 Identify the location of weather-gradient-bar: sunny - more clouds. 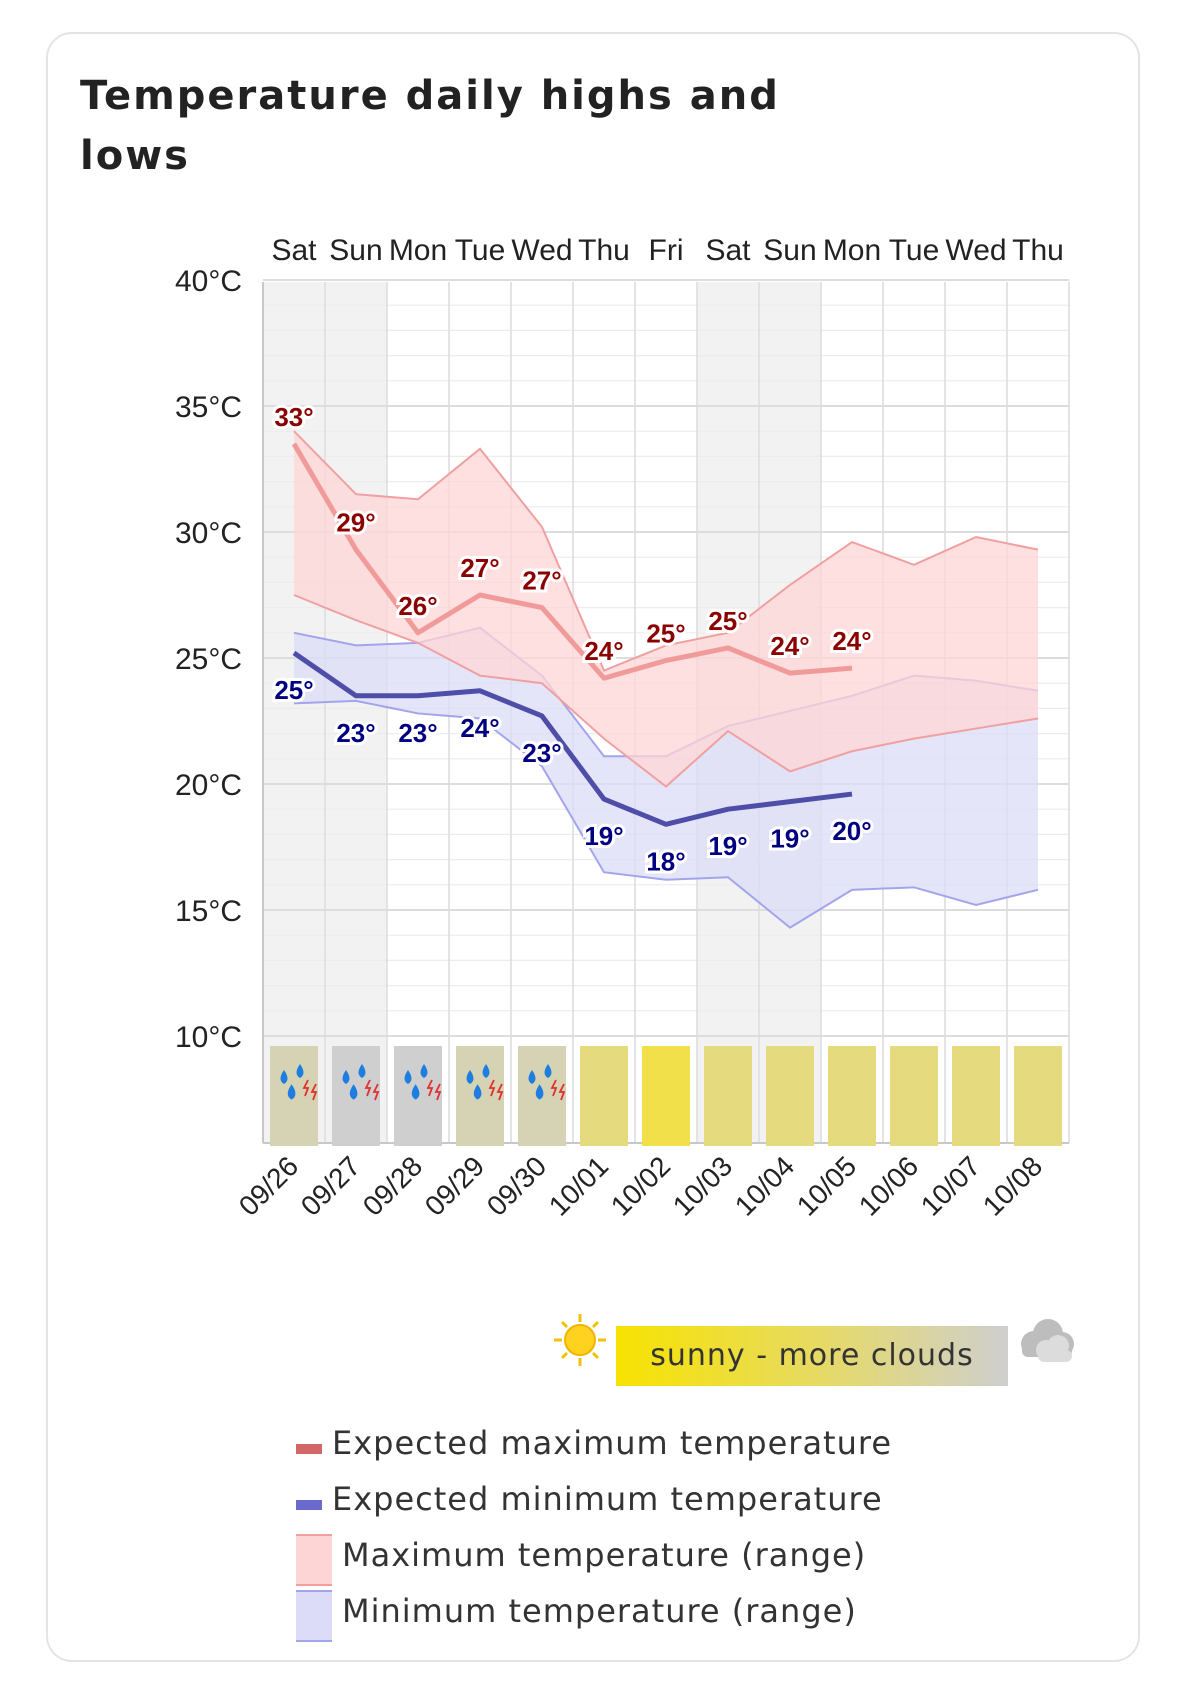
(812, 1356).